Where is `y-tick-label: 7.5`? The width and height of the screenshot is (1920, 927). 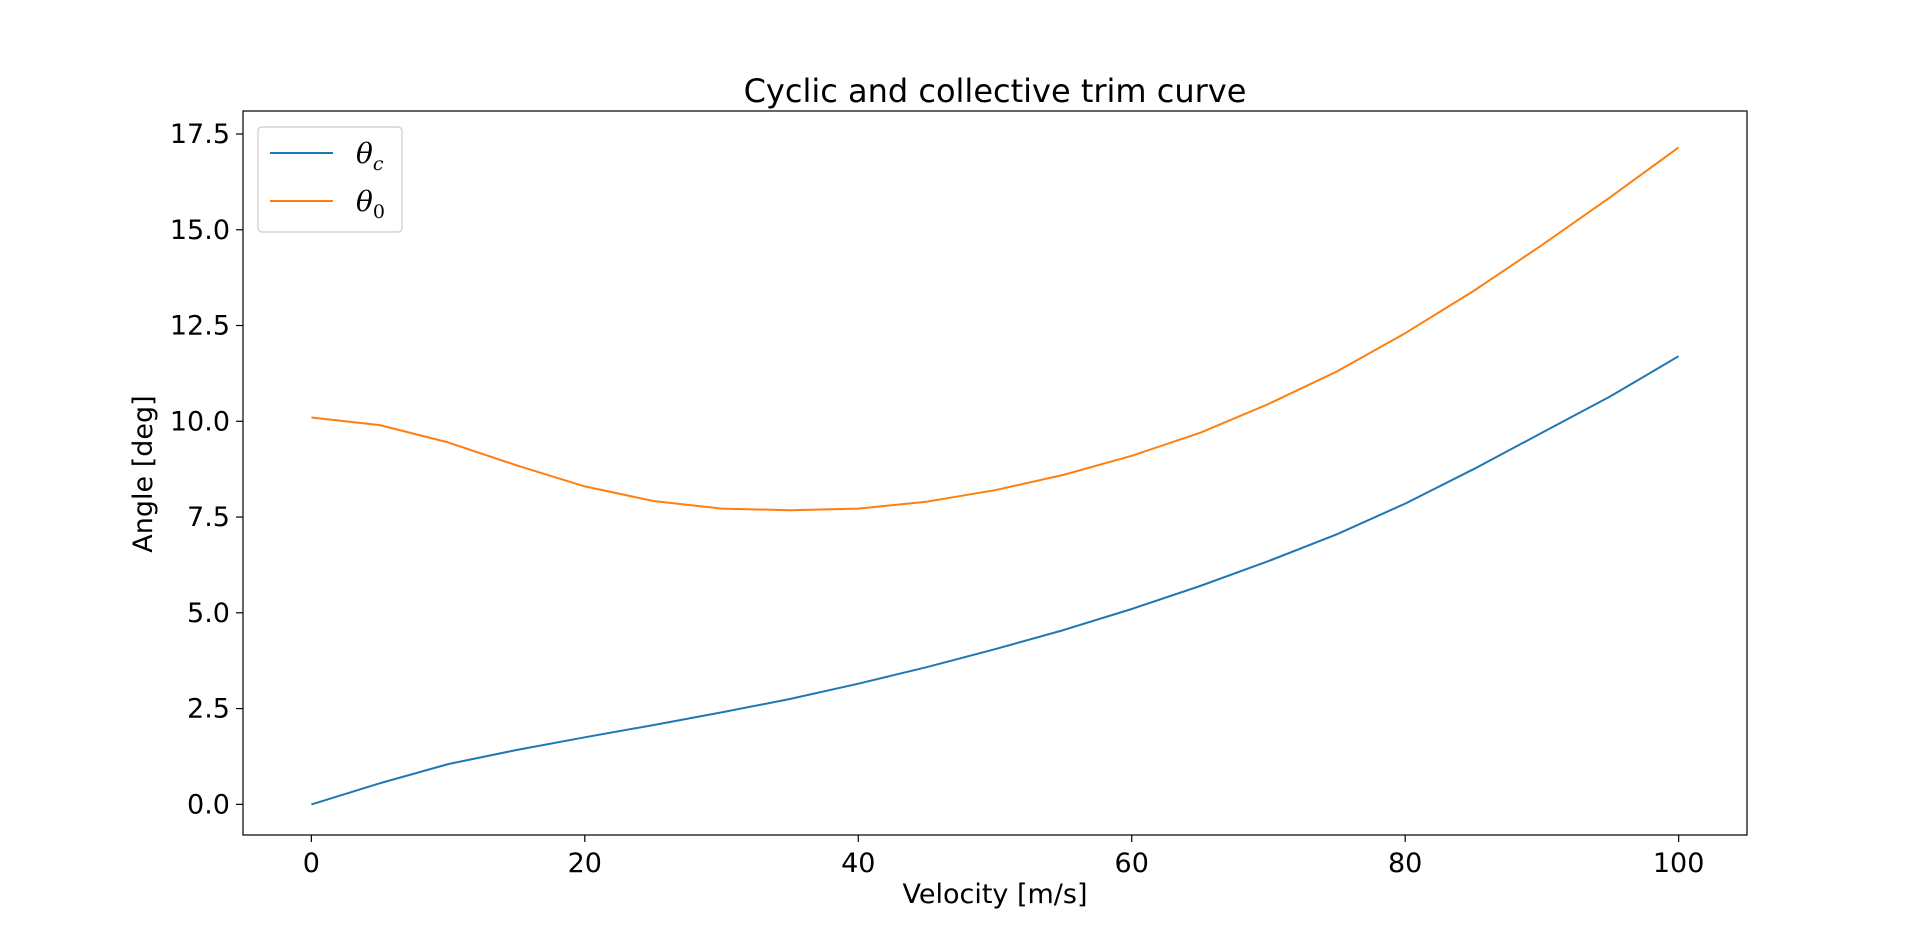
y-tick-label: 7.5 is located at coordinates (208, 517).